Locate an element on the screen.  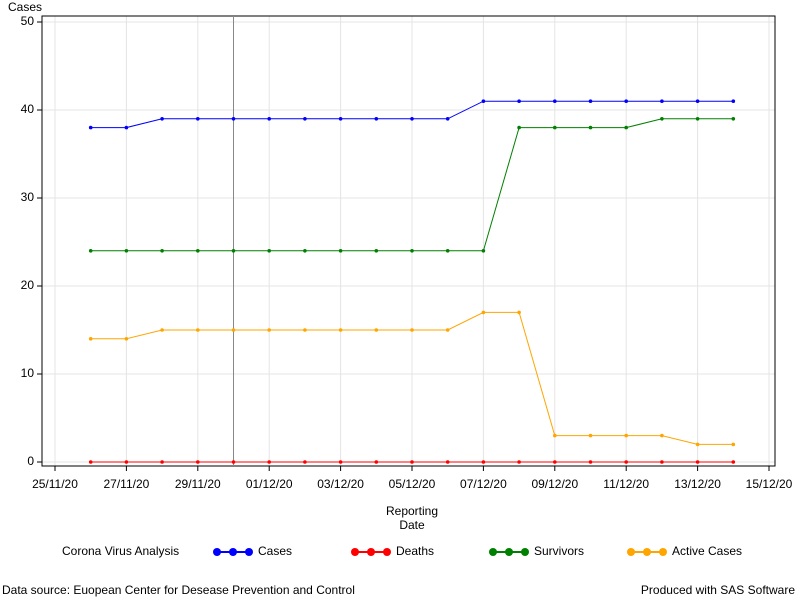
y-tick-label: 0 is located at coordinates (30, 461).